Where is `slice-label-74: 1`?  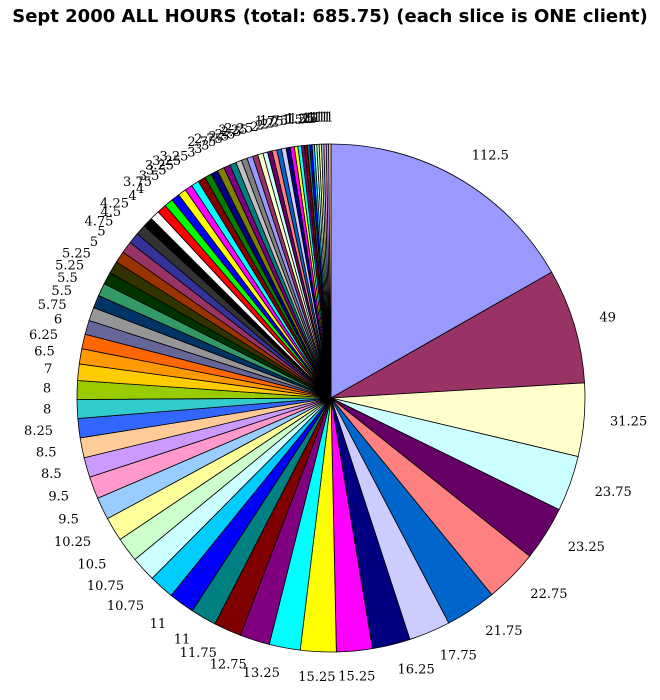
slice-label-74: 1 is located at coordinates (314, 118).